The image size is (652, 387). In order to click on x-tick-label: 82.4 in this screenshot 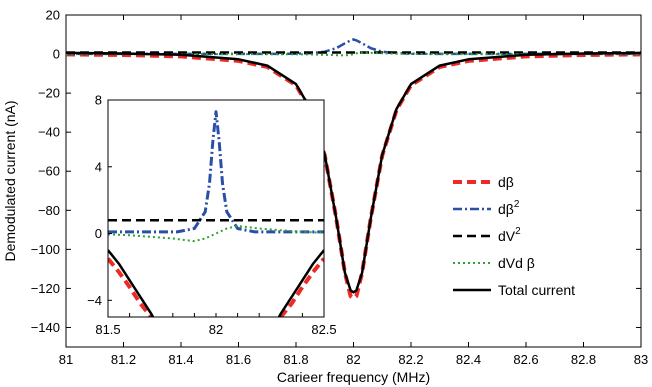, I will do `click(468, 359)`.